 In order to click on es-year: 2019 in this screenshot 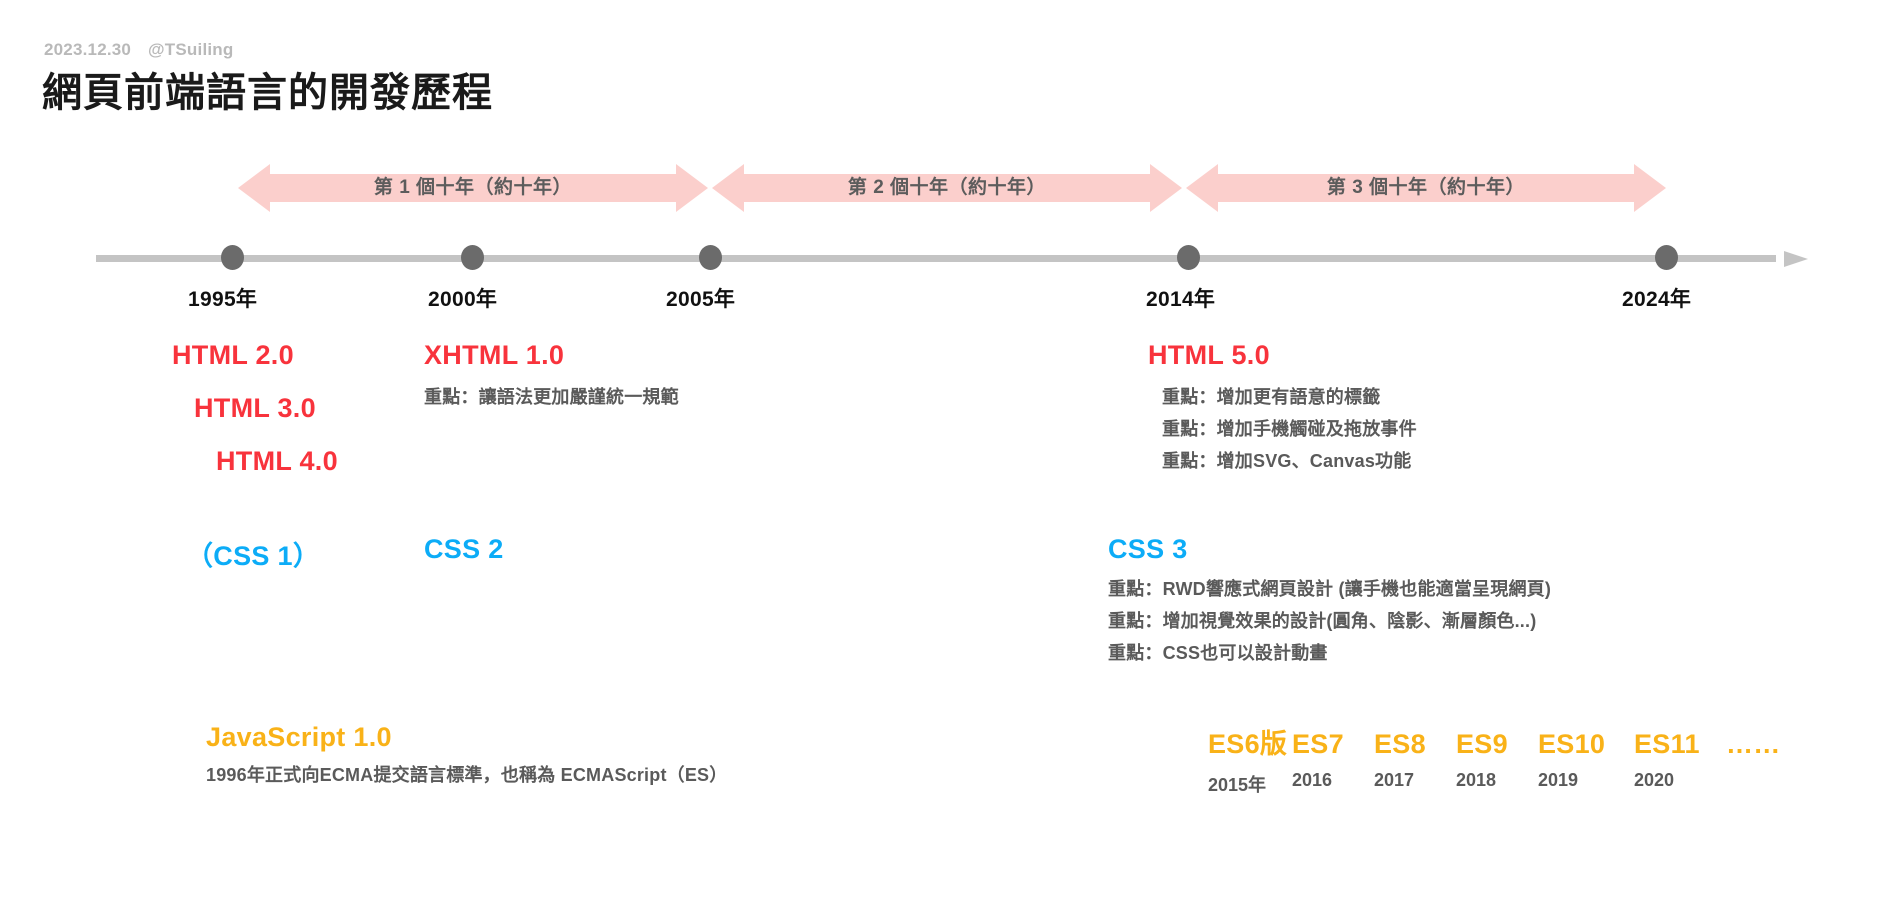, I will do `click(1558, 780)`.